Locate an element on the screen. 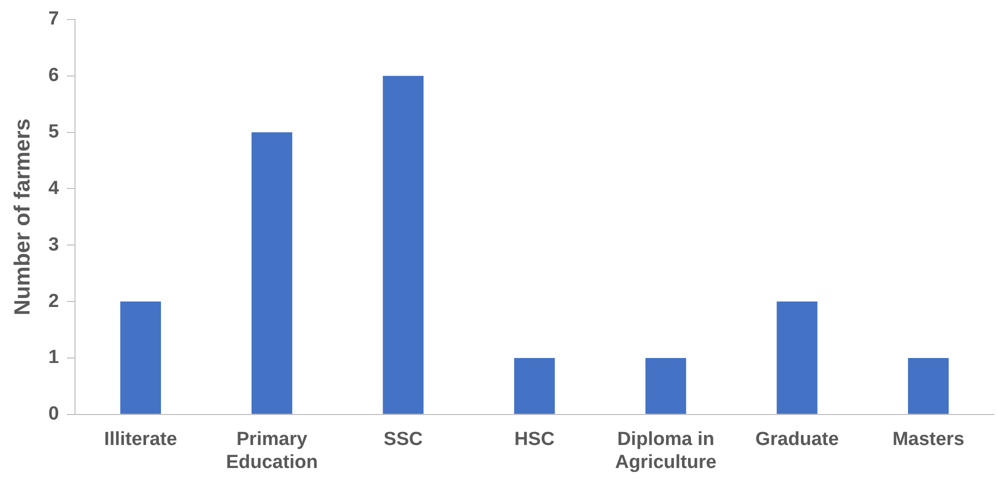  x-tick-label: Illiterate is located at coordinates (141, 439).